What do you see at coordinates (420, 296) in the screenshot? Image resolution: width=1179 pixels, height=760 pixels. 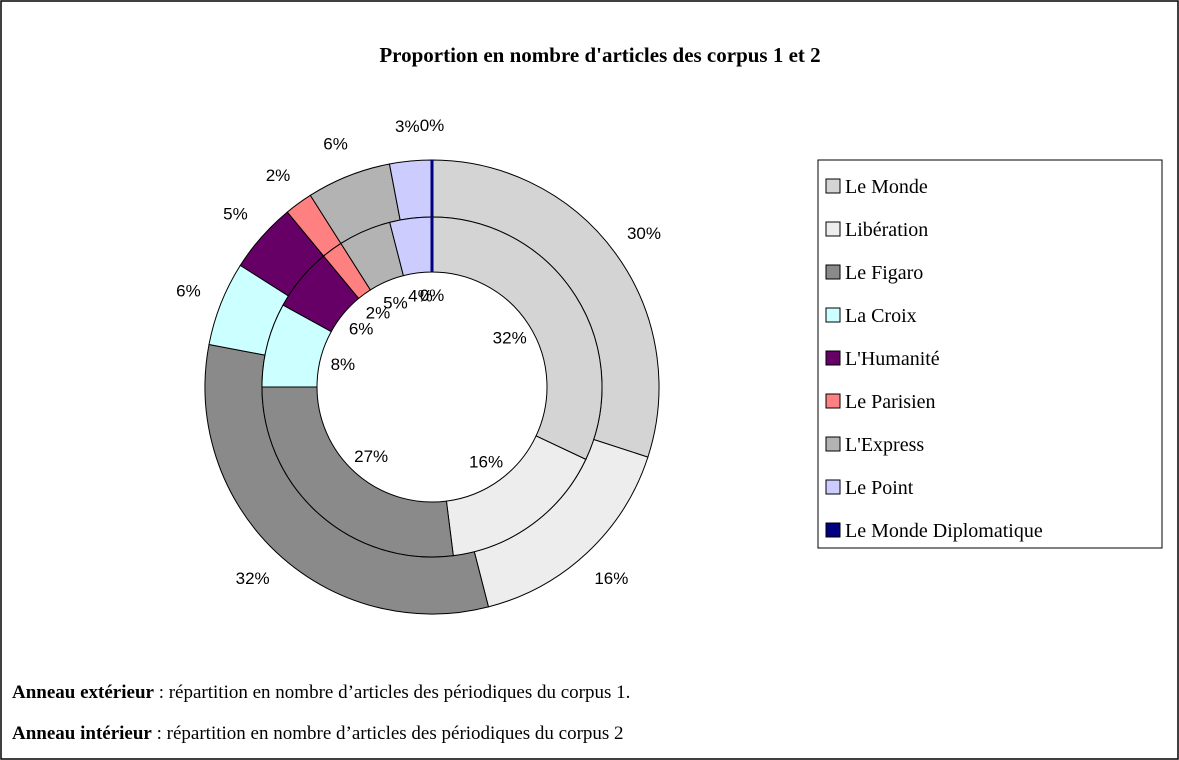 I see `data-label: 4%` at bounding box center [420, 296].